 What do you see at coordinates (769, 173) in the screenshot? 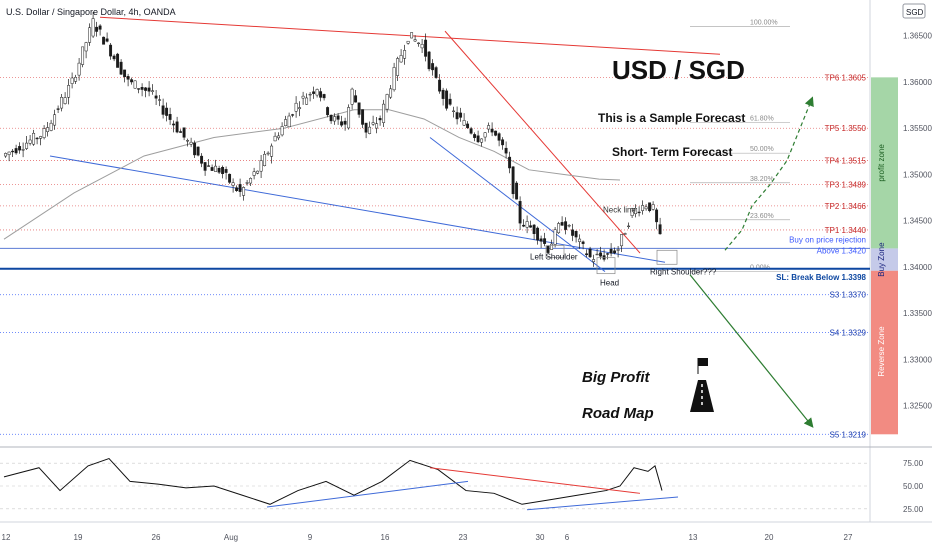
I see `bullish-forecast-arrow` at bounding box center [769, 173].